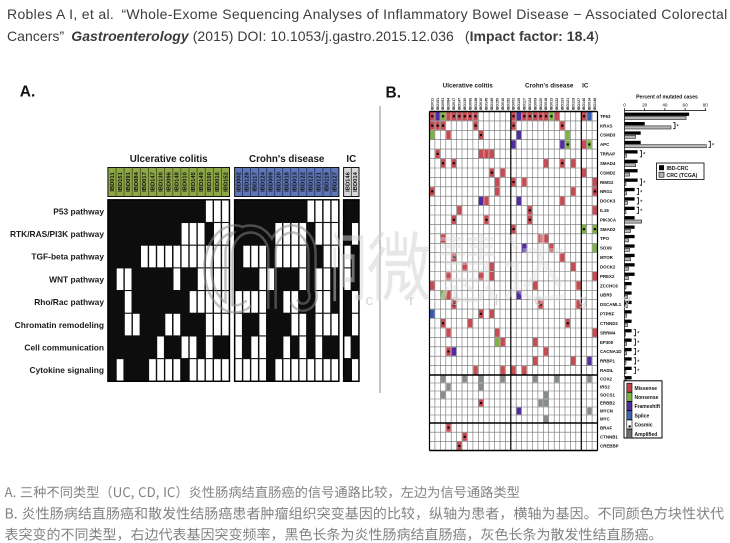 This screenshot has width=730, height=543. I want to click on svg-text: IBD014, so click(356, 181).